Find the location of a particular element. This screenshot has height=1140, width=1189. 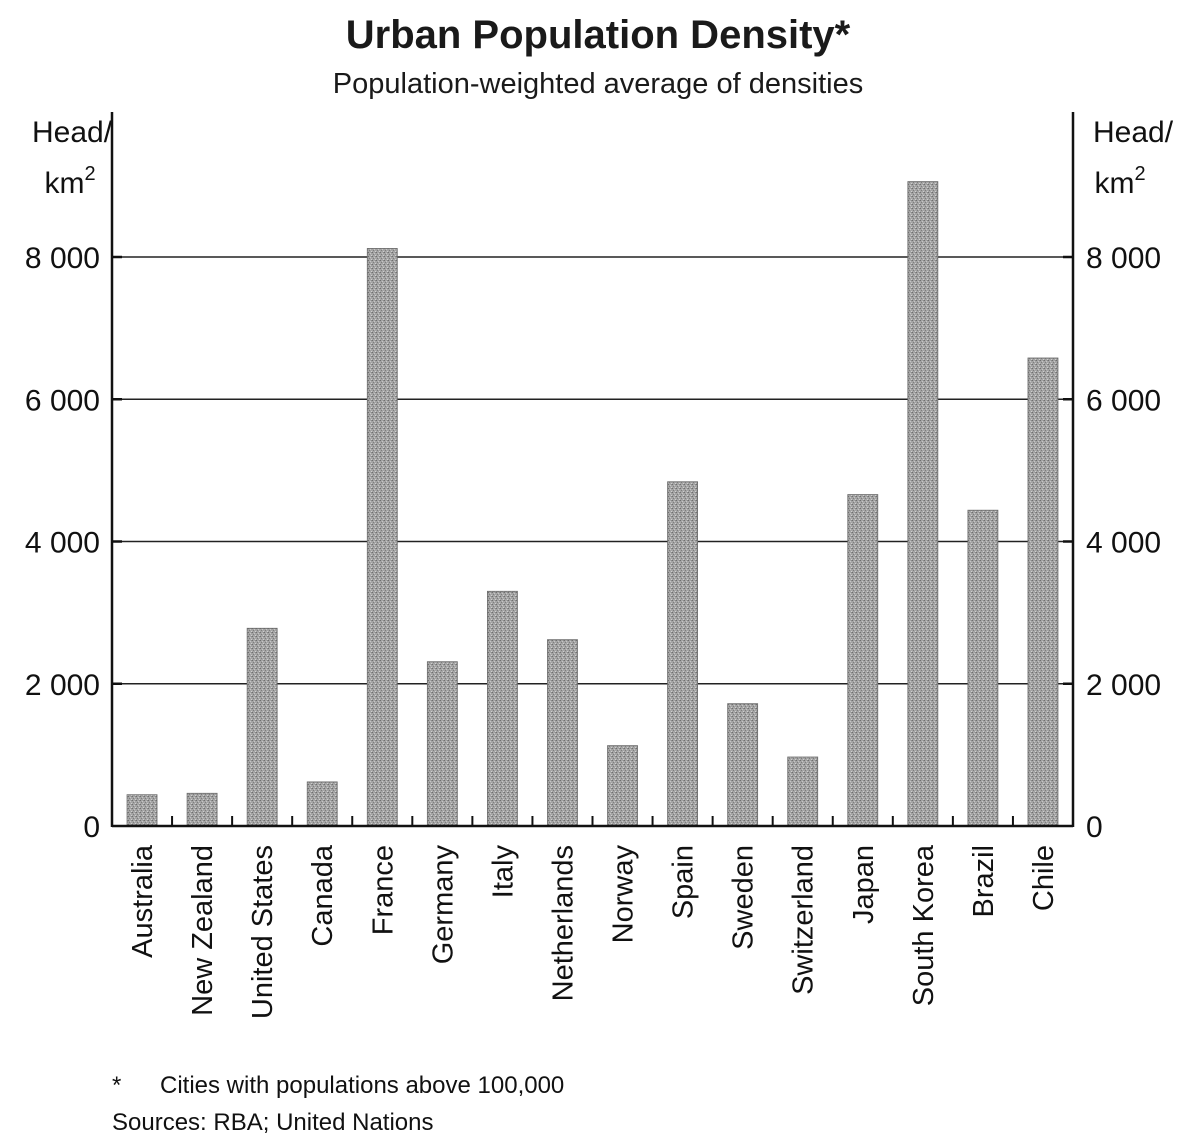

bar-new-zealand is located at coordinates (202, 809).